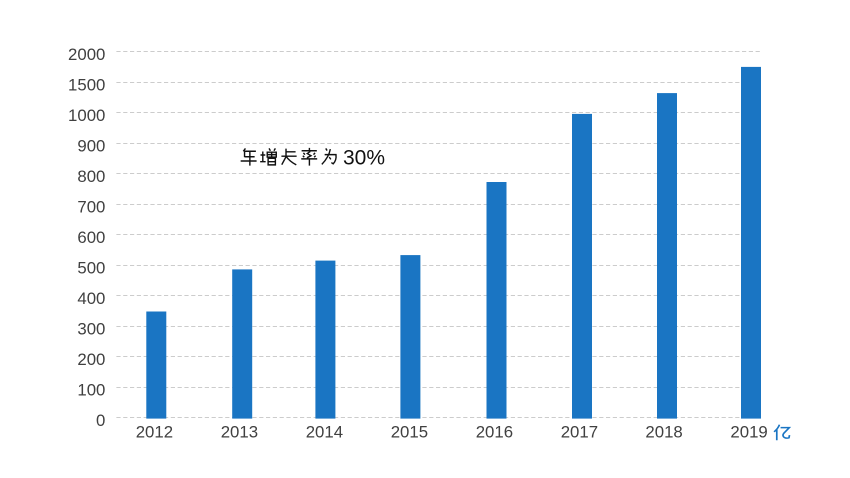 The width and height of the screenshot is (850, 478). I want to click on svg-text: 500, so click(91, 268).